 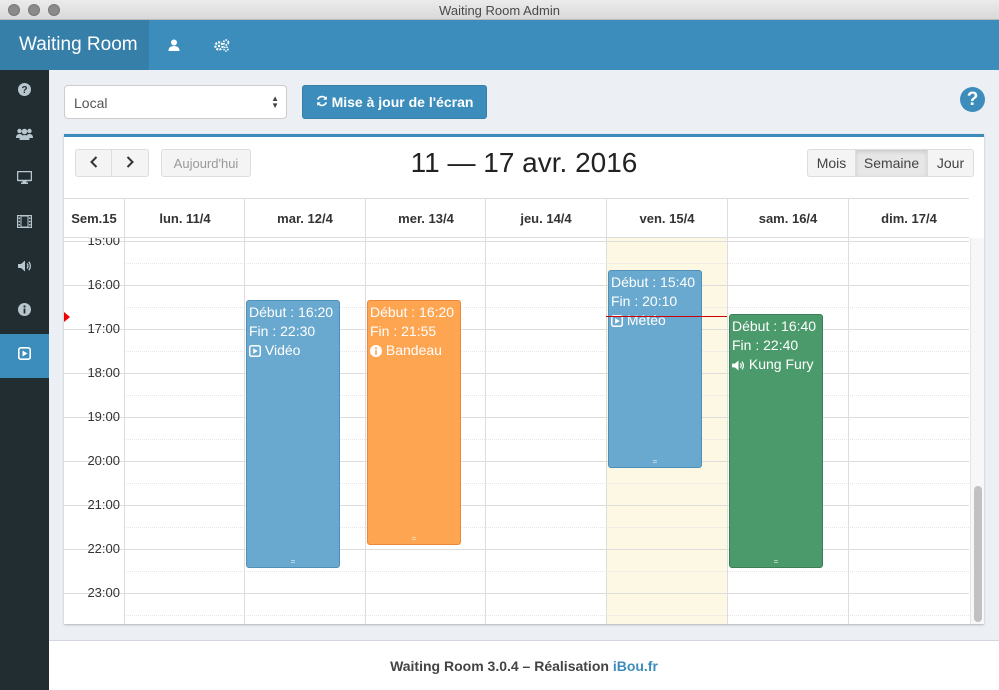 What do you see at coordinates (103, 416) in the screenshot?
I see `time-label: 19:00` at bounding box center [103, 416].